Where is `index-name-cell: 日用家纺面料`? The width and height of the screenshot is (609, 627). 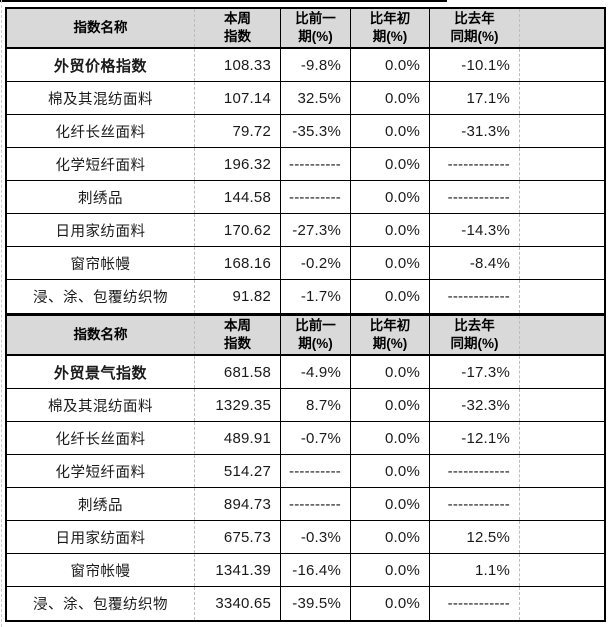 index-name-cell: 日用家纺面料 is located at coordinates (101, 230).